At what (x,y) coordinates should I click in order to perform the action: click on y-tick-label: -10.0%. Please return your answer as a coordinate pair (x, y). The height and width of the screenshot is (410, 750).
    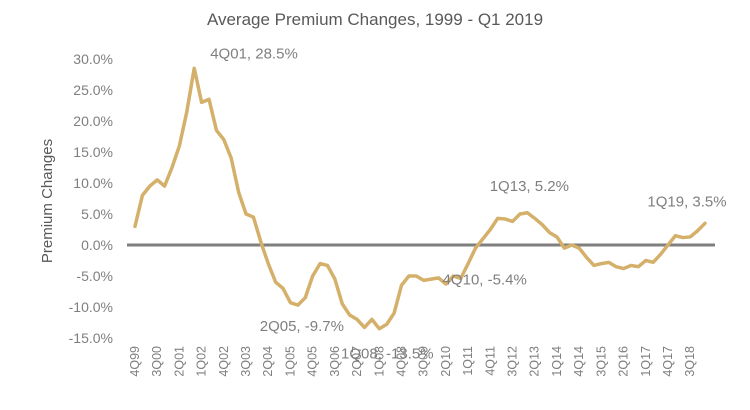
    Looking at the image, I should click on (91, 307).